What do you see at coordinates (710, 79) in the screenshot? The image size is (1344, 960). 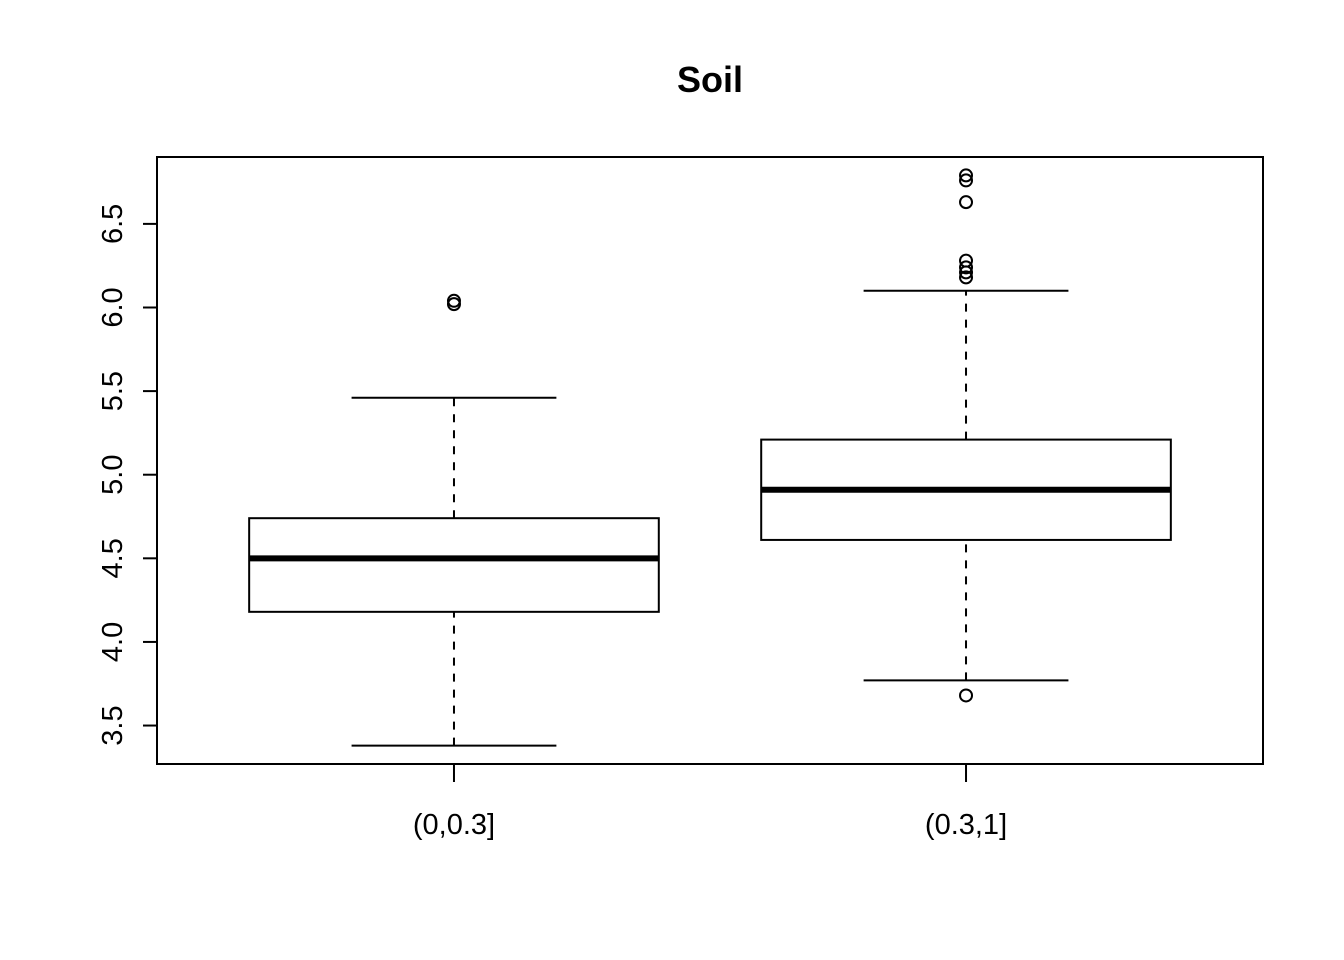 I see `chart-title: Soil` at bounding box center [710, 79].